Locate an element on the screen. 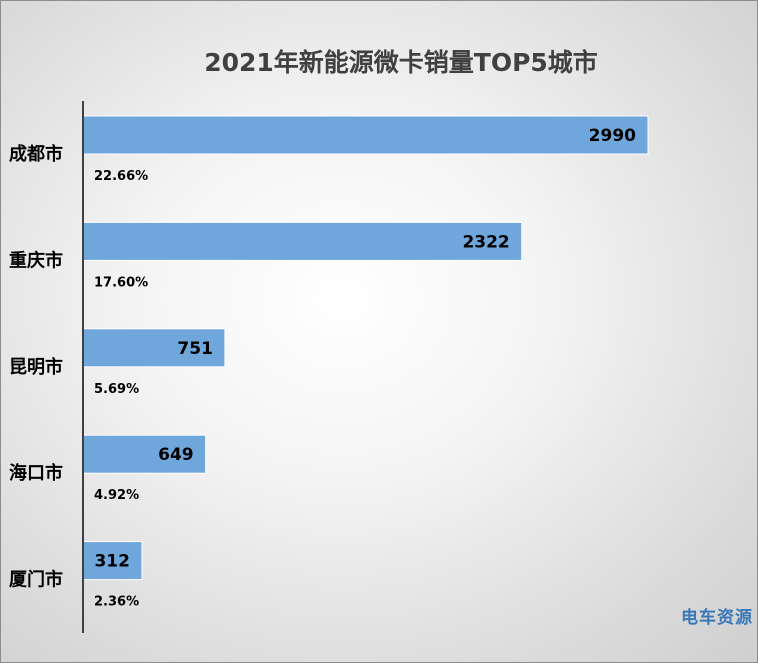 The width and height of the screenshot is (758, 663). category-label: 重庆市 is located at coordinates (36, 260).